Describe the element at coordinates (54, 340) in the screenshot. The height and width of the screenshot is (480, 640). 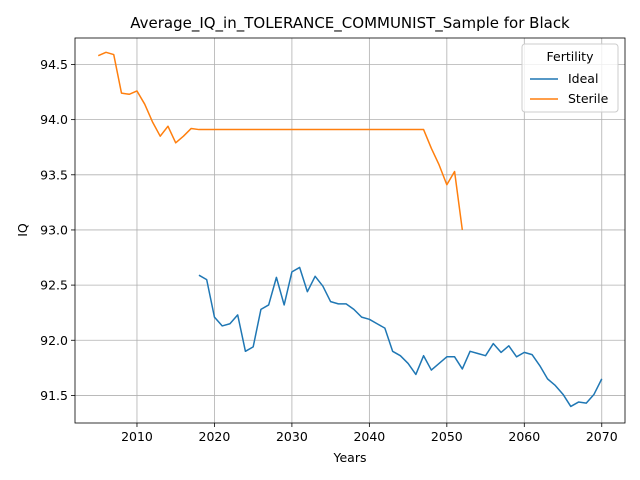
I see `y-tick-label: 92.0` at that location.